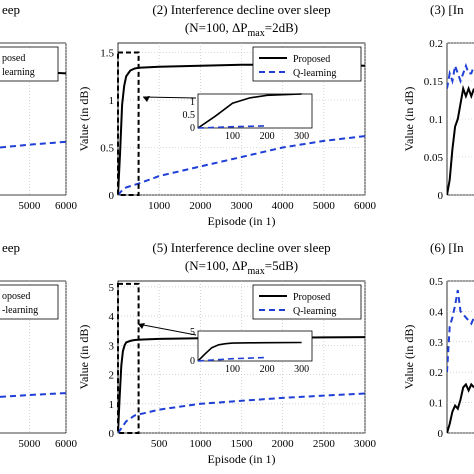  Describe the element at coordinates (192, 332) in the screenshot. I see `inset-y-tick-label: 5` at that location.